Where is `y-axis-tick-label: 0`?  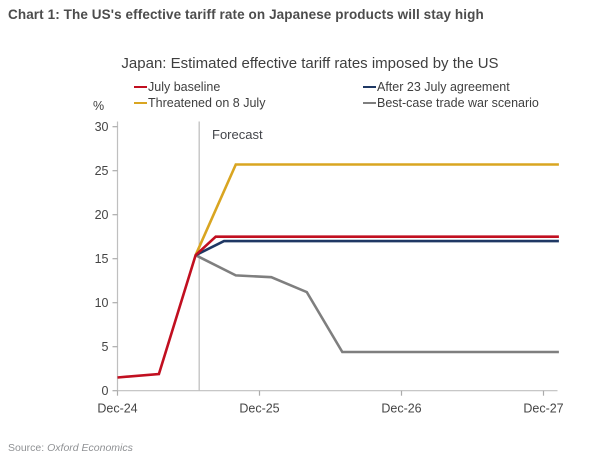
y-axis-tick-label: 0 is located at coordinates (105, 391).